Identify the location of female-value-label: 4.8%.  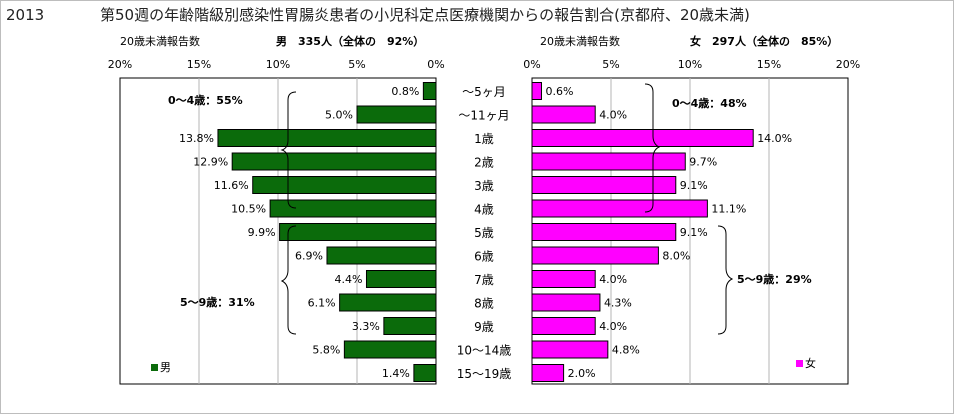
(626, 350).